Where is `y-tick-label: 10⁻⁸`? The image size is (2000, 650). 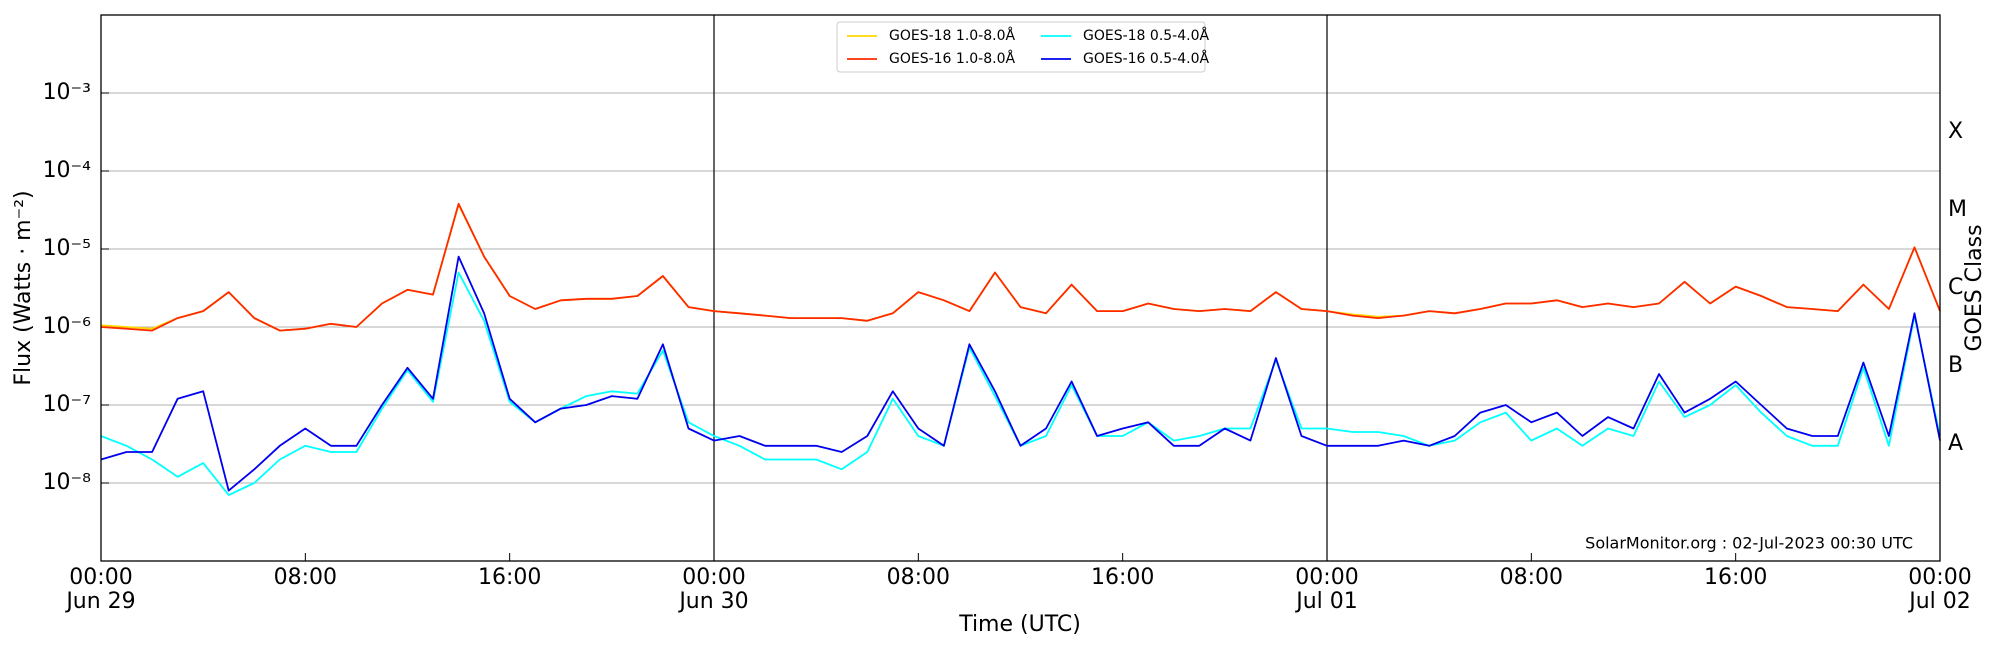
y-tick-label: 10⁻⁸ is located at coordinates (67, 482).